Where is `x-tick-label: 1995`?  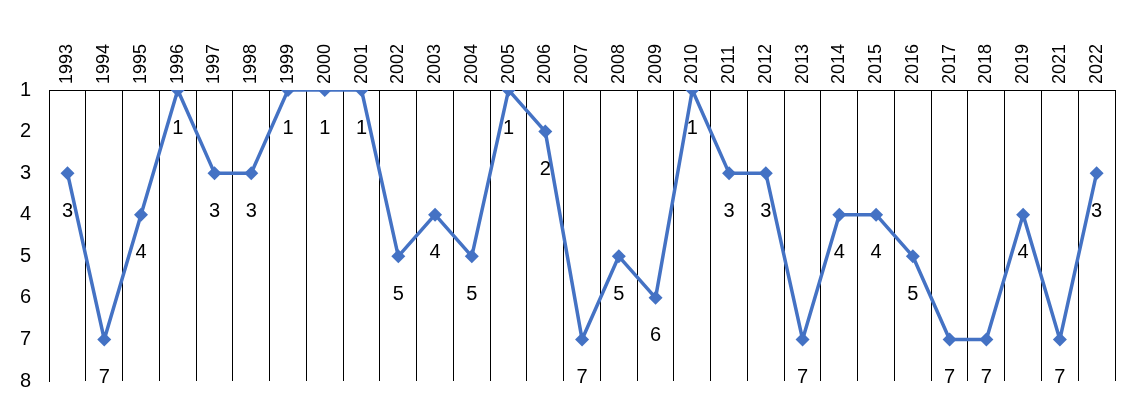
x-tick-label: 1995 is located at coordinates (139, 63).